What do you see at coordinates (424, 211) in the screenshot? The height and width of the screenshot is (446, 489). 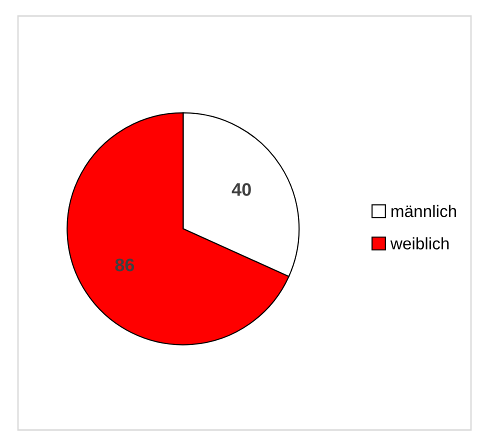 I see `legend-label: männlich` at bounding box center [424, 211].